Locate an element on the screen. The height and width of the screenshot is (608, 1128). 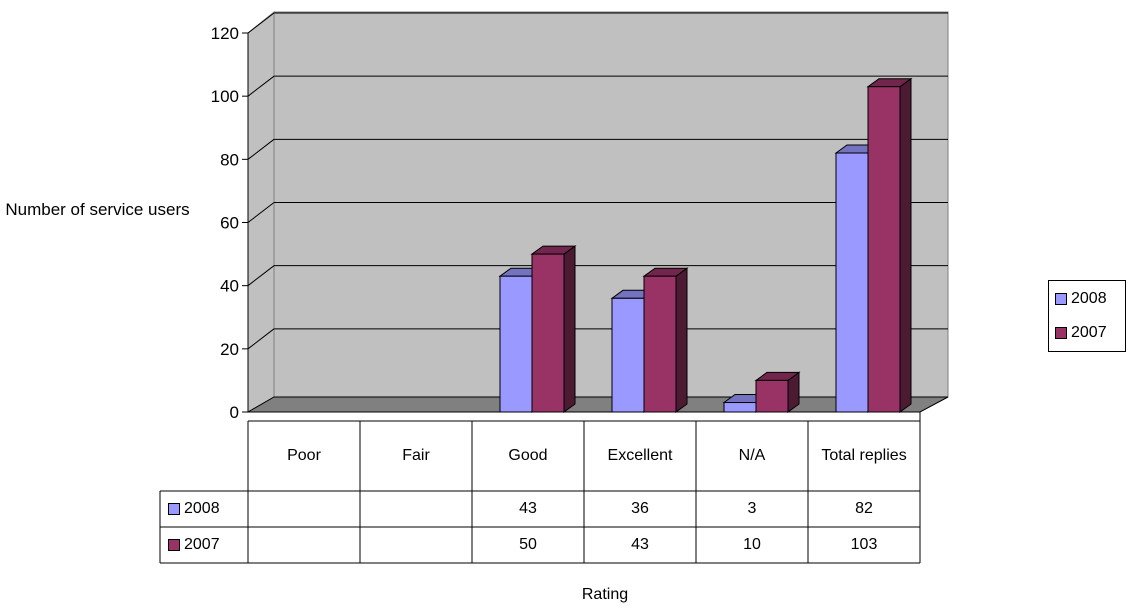
x-axis-label: Rating is located at coordinates (605, 594).